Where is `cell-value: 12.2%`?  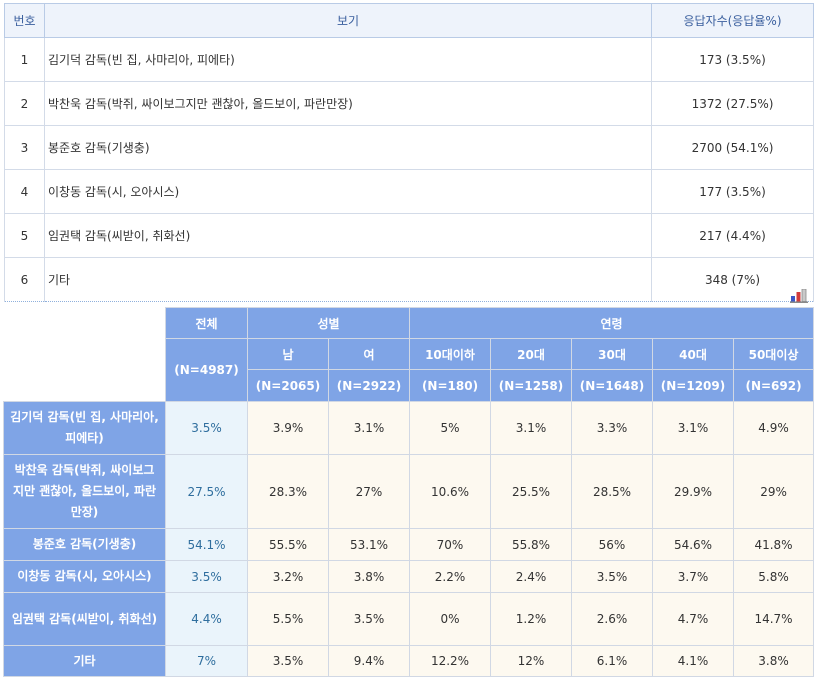 cell-value: 12.2% is located at coordinates (450, 661).